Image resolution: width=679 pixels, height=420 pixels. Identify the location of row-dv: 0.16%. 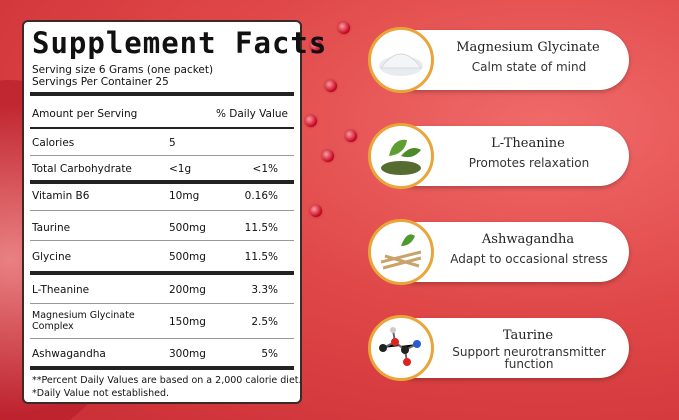
(261, 196).